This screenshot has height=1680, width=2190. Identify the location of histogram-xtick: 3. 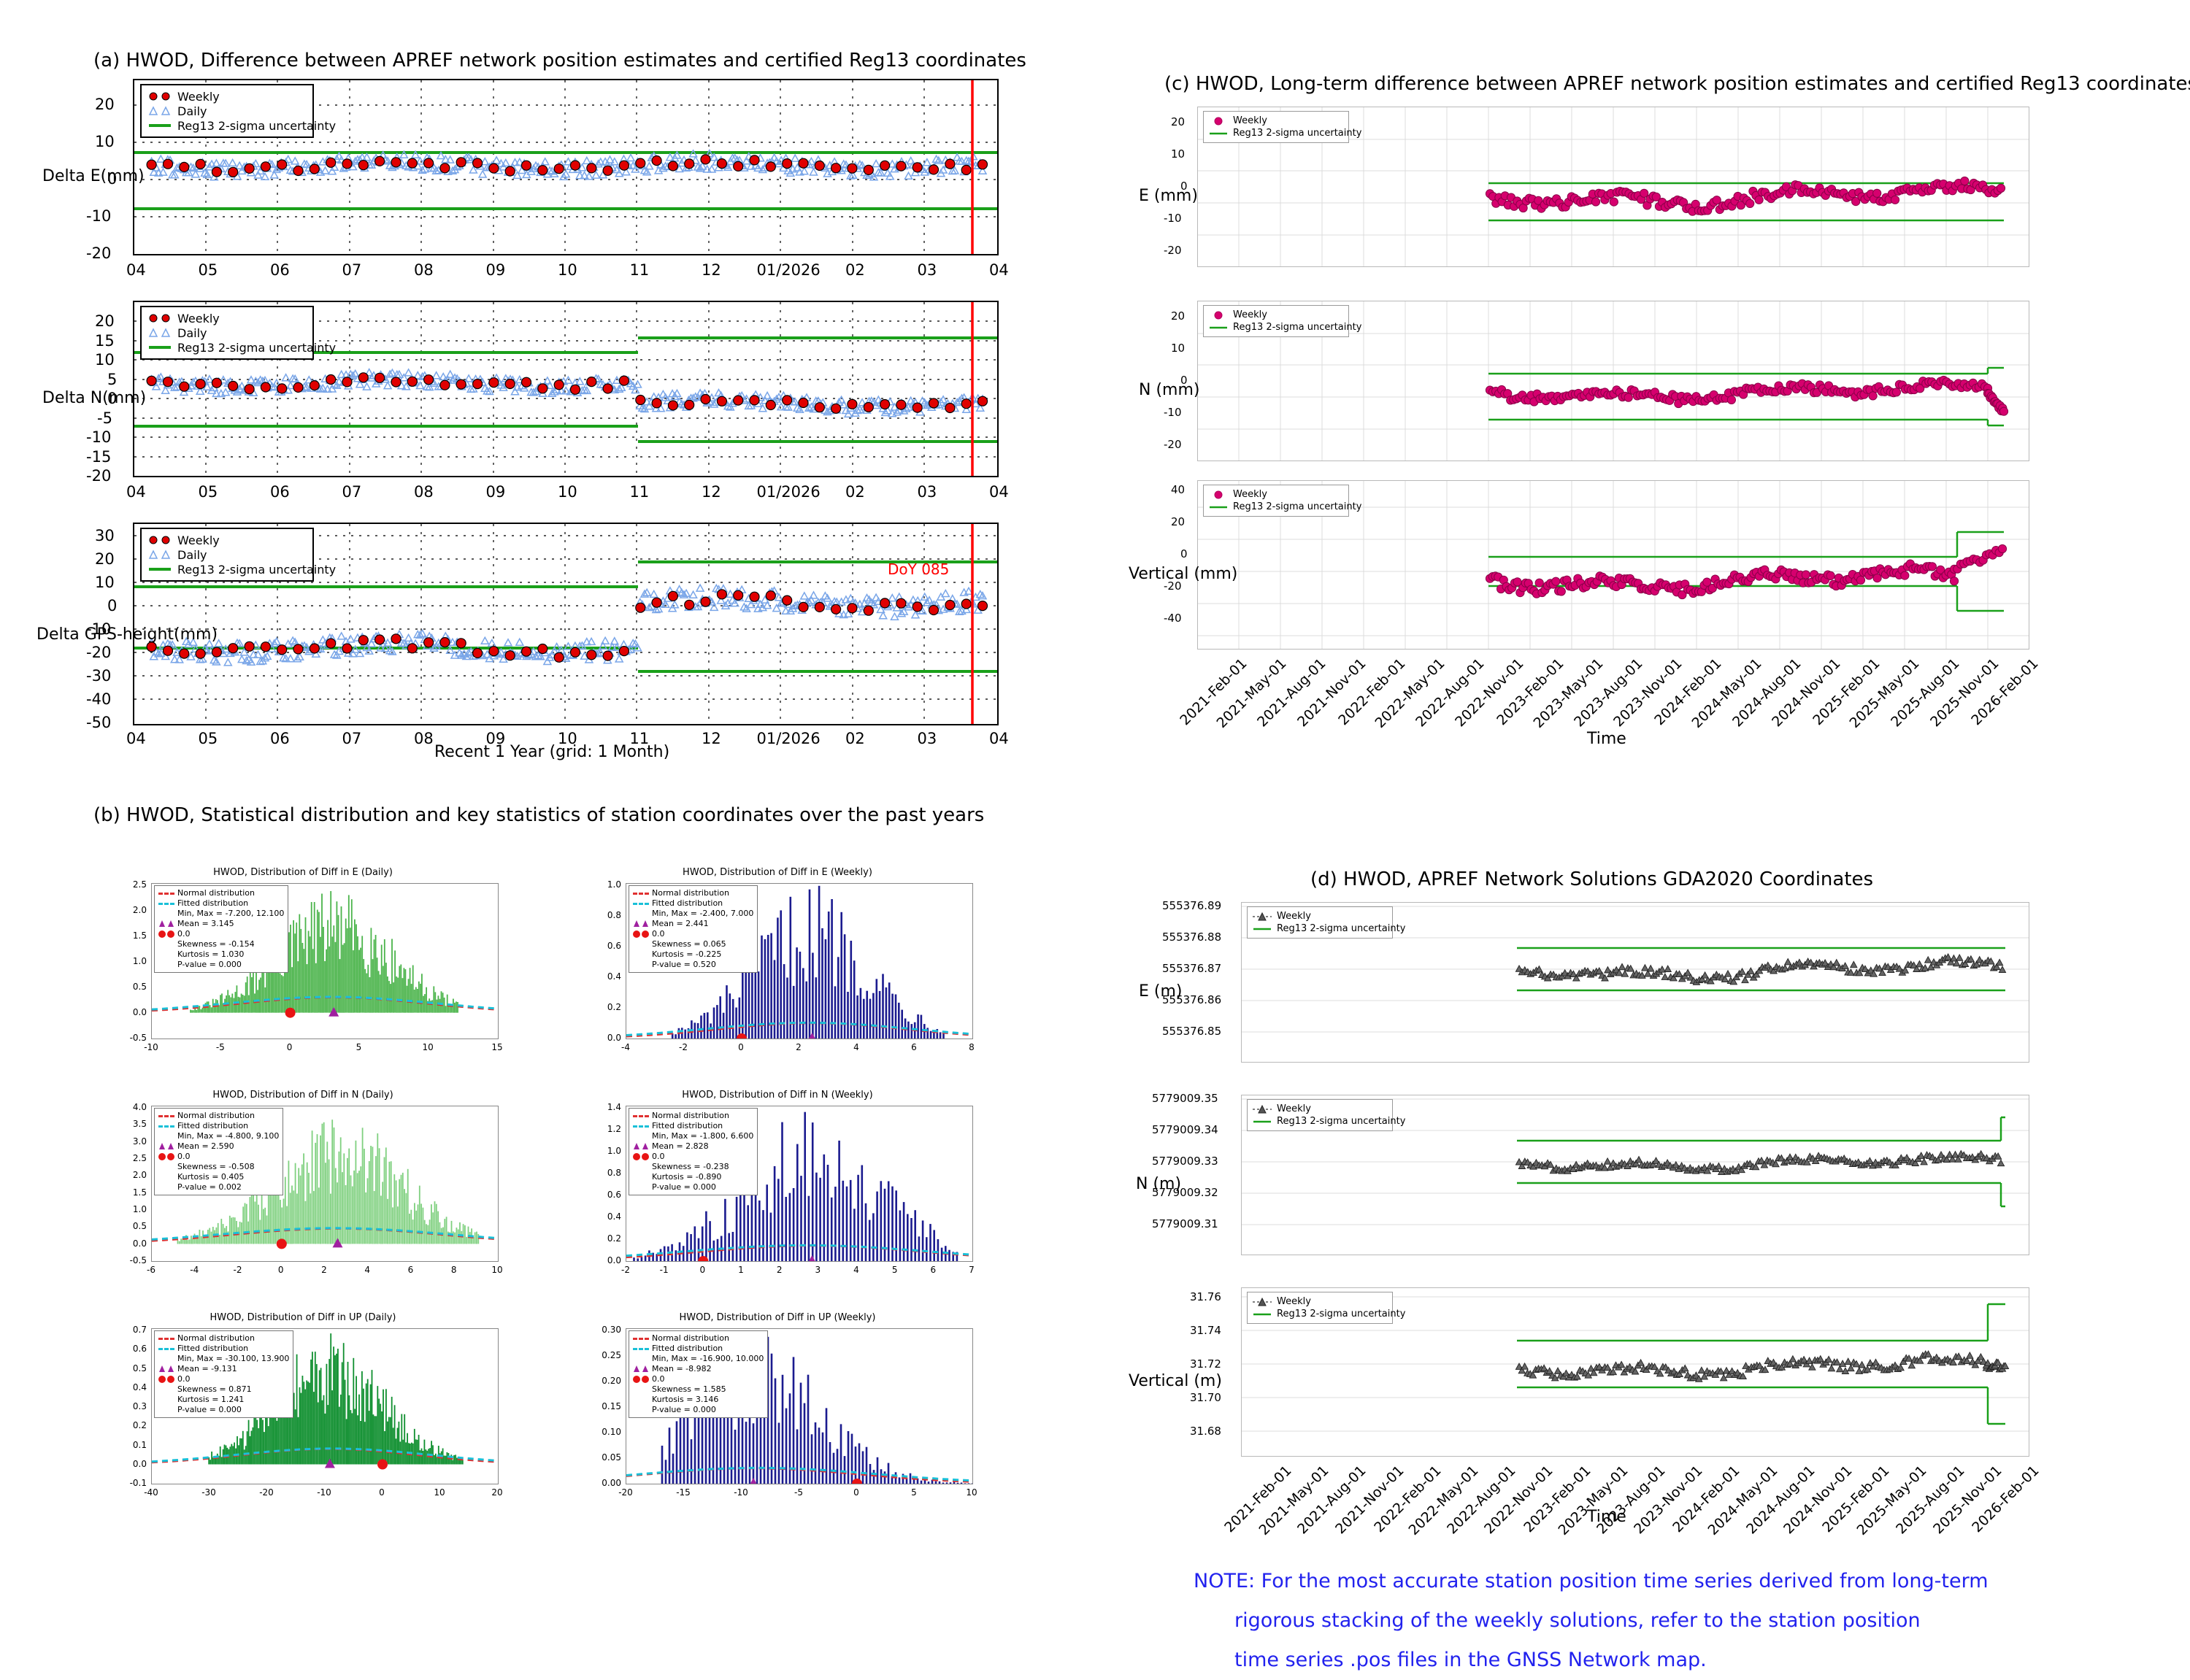
(818, 1270).